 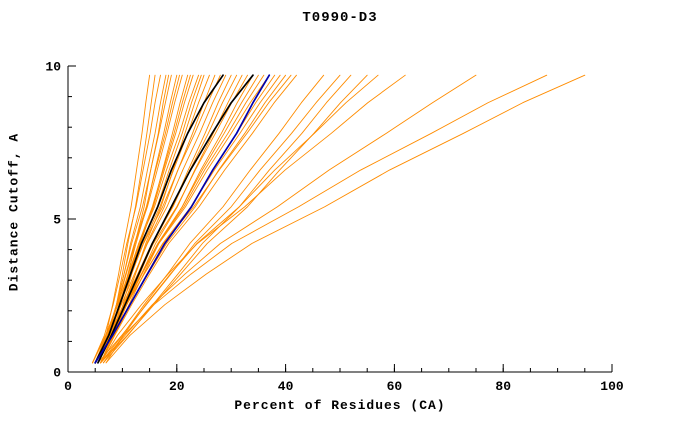 I want to click on x-tick-label: 20, so click(x=177, y=386).